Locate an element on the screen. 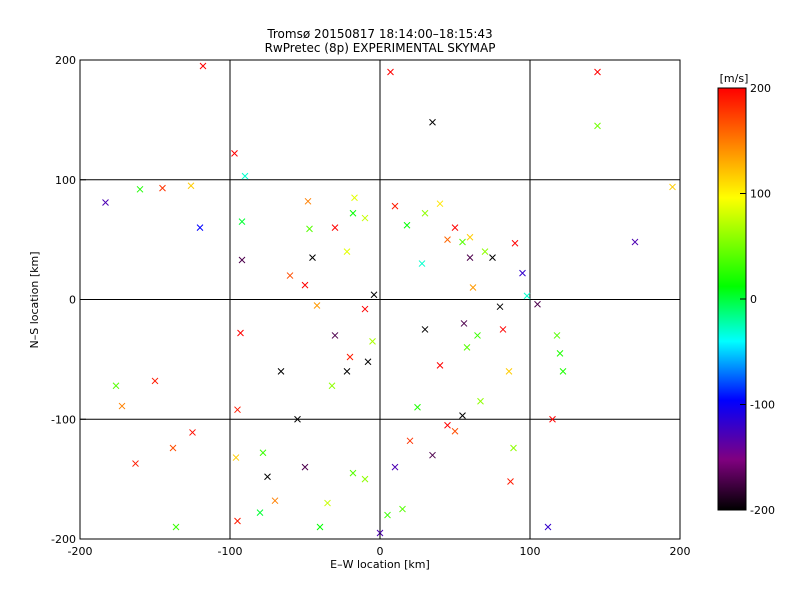 This screenshot has height=600, width=800. x-tick-label: -100 is located at coordinates (230, 551).